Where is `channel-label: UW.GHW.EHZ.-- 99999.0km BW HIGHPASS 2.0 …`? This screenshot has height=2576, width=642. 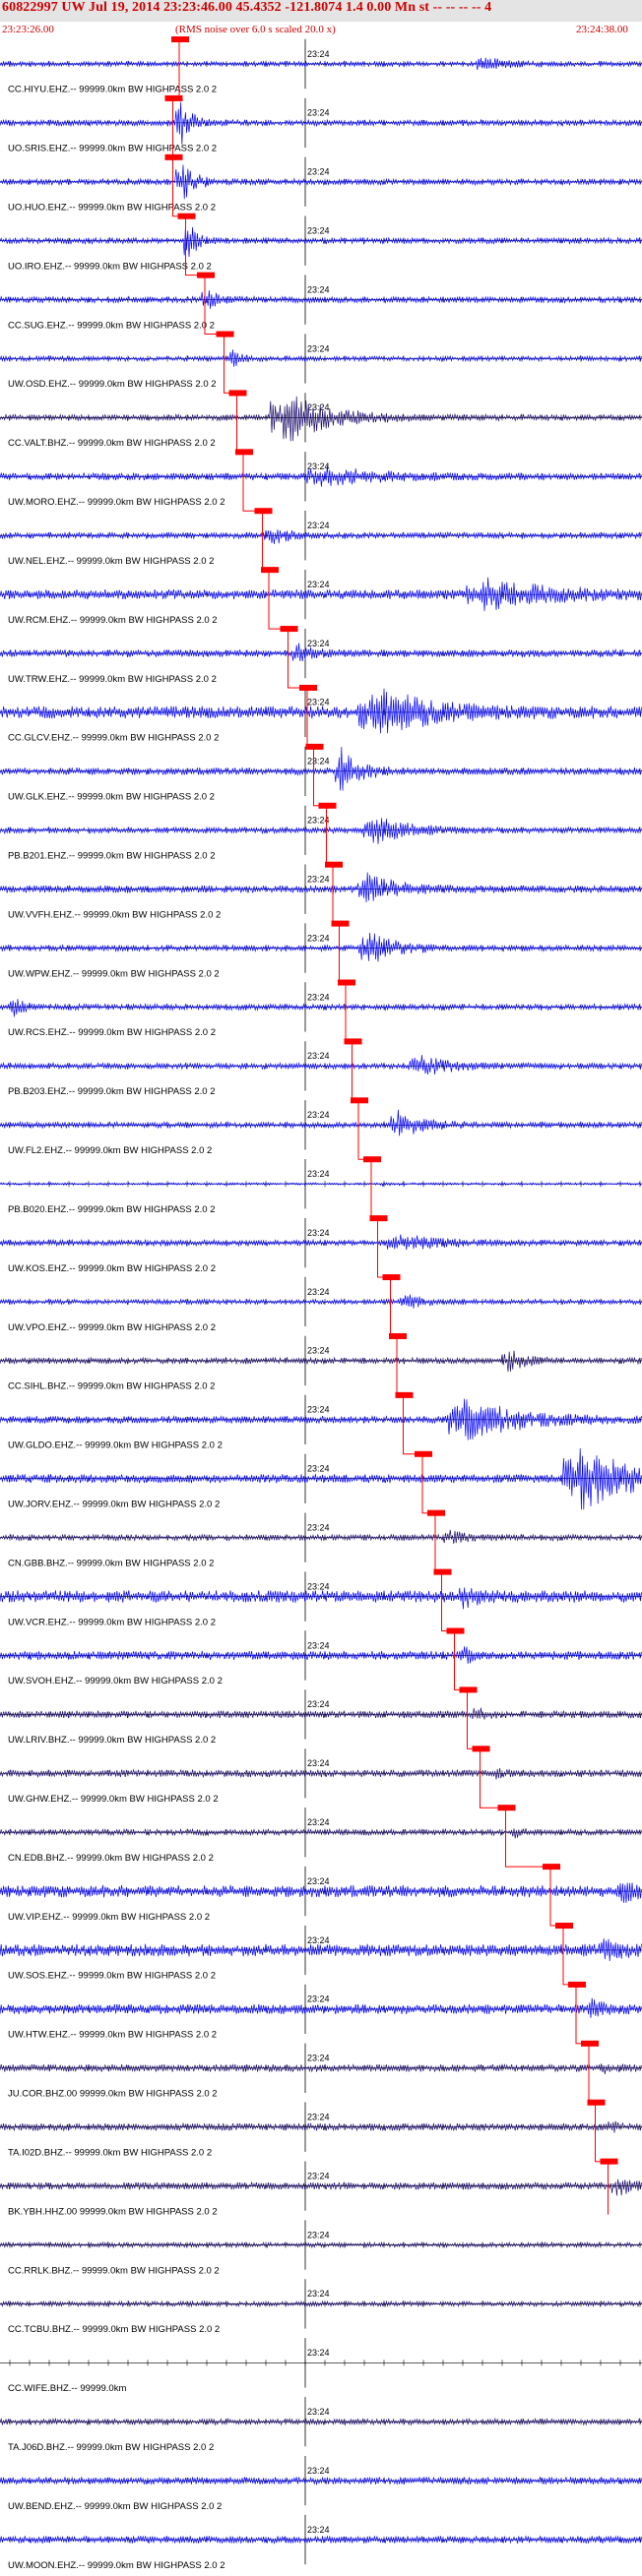
channel-label: UW.GHW.EHZ.-- 99999.0km BW HIGHPASS 2.0 … is located at coordinates (113, 1799).